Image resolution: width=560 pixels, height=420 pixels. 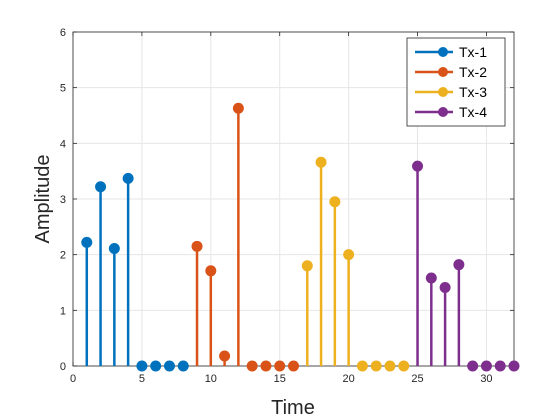 I want to click on x-tick-label: 5, so click(x=142, y=379).